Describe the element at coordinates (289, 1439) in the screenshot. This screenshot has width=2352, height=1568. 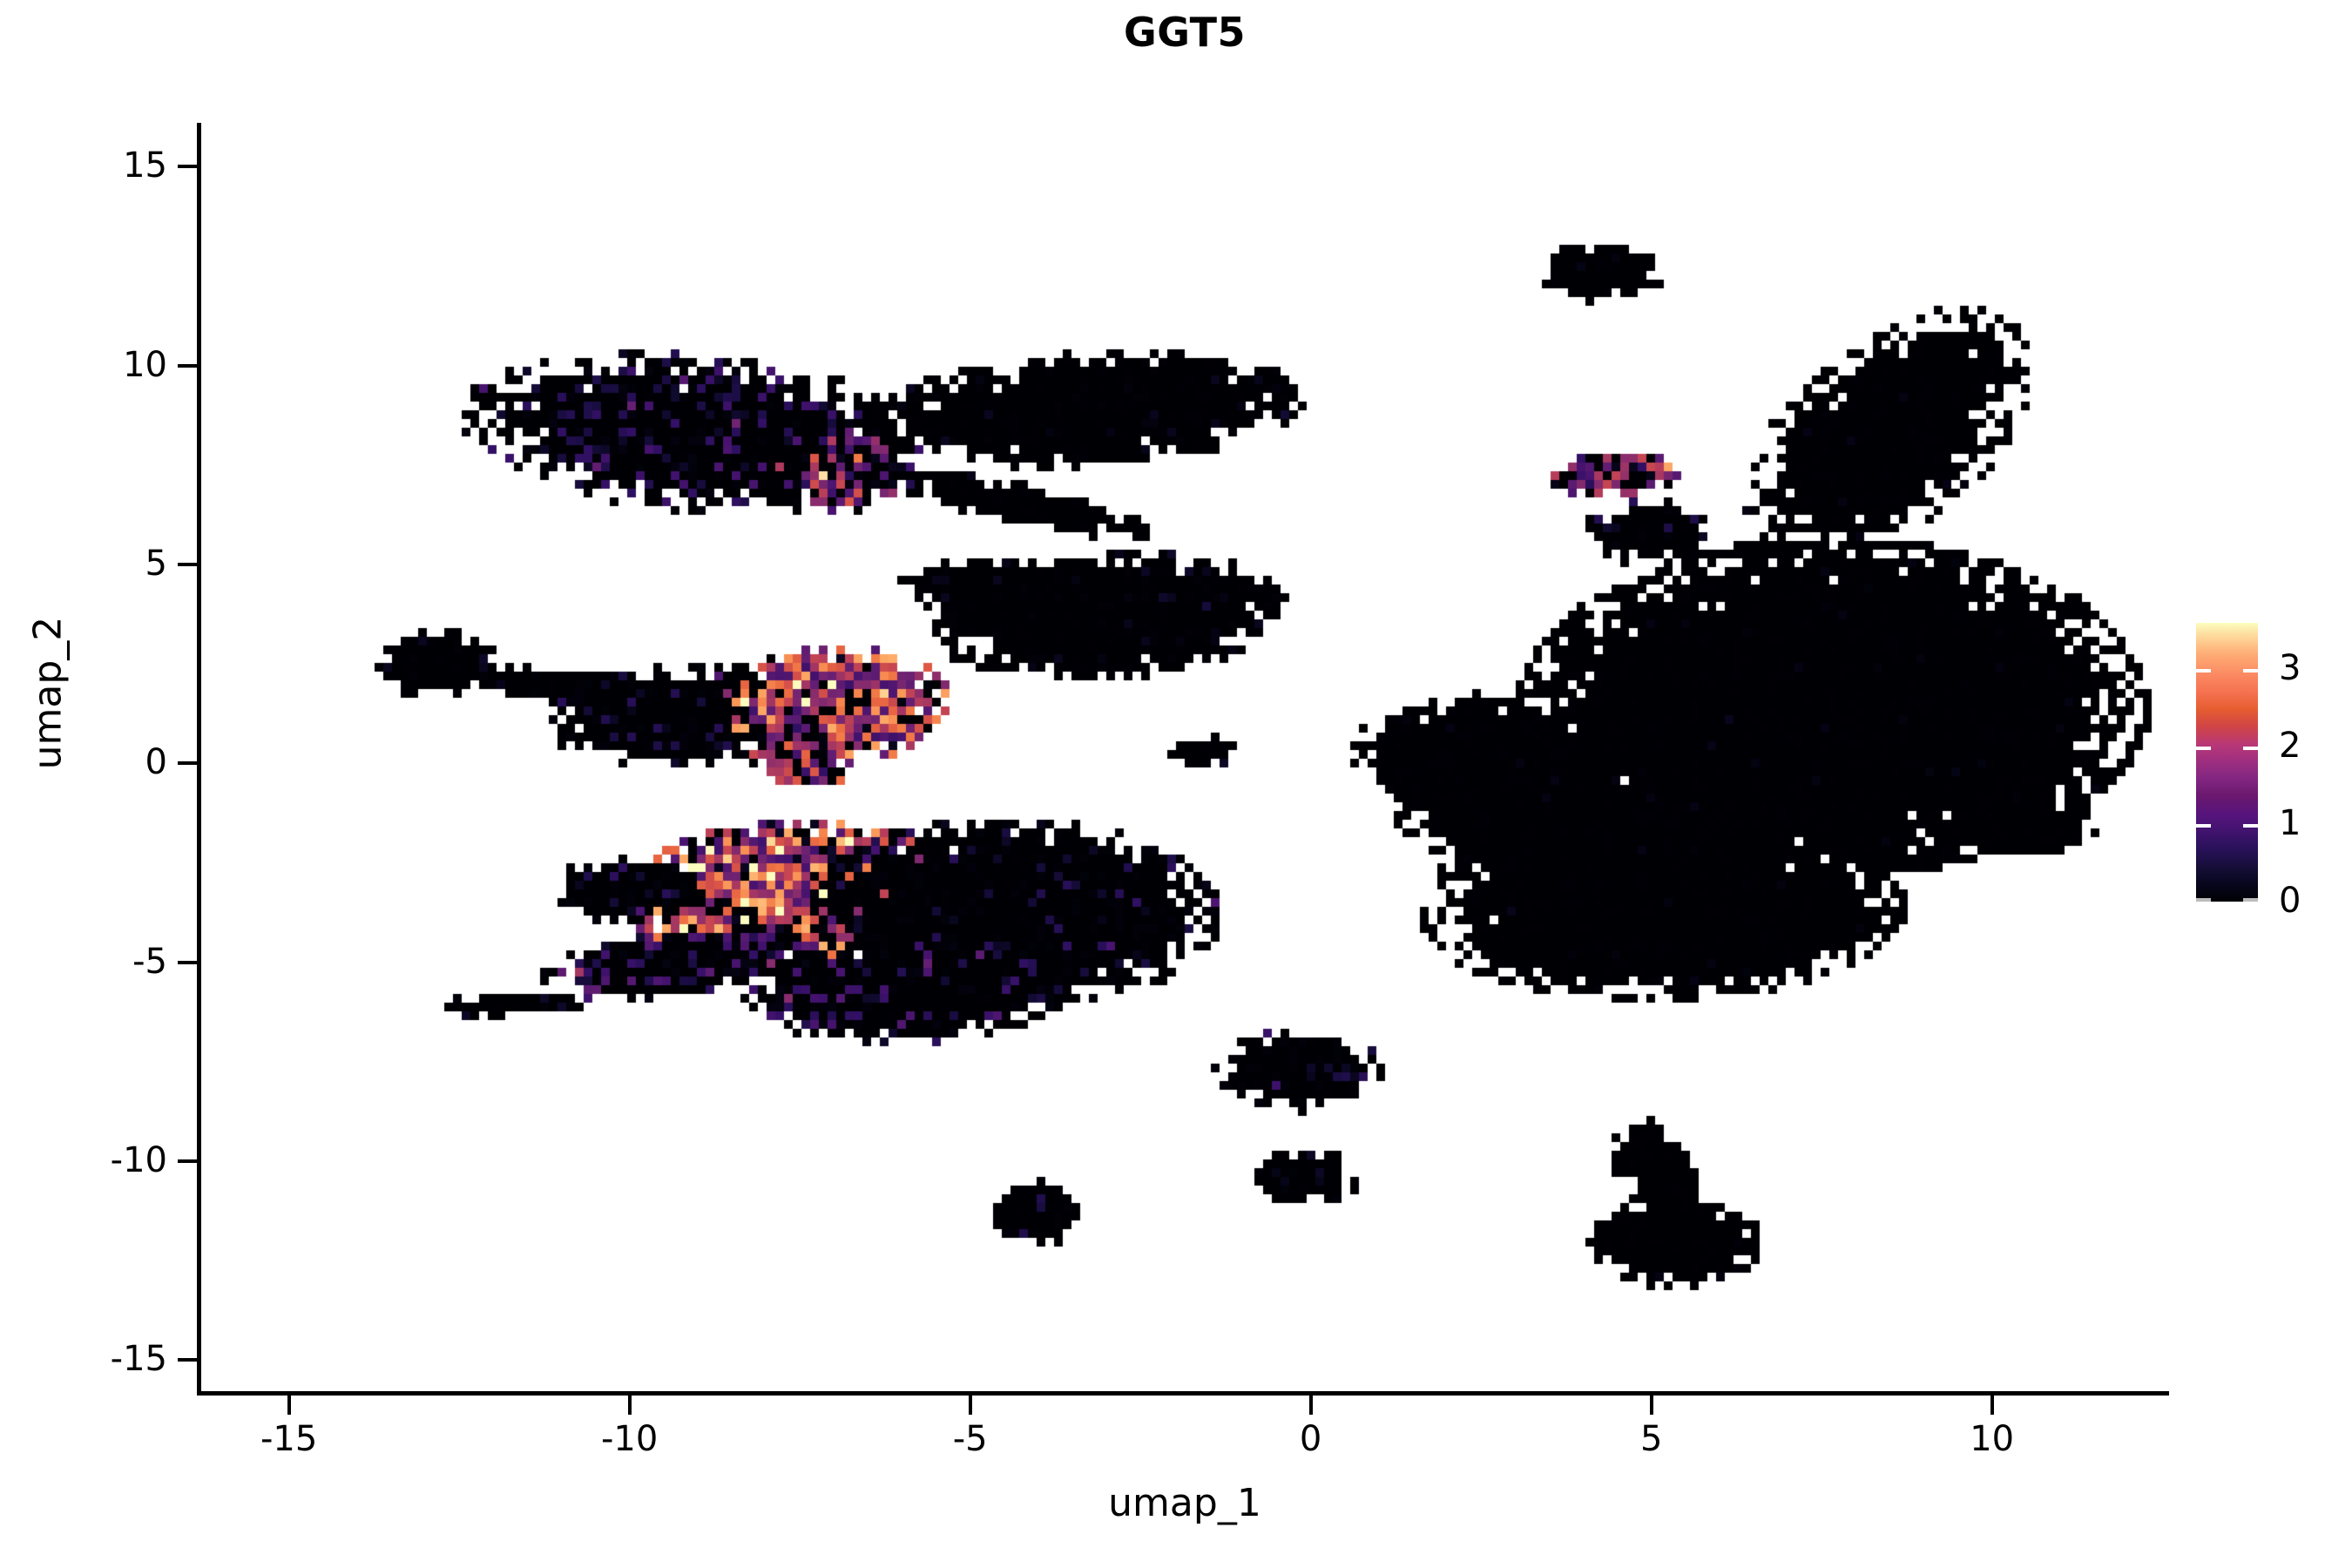
I see `x-tick-label: -15` at that location.